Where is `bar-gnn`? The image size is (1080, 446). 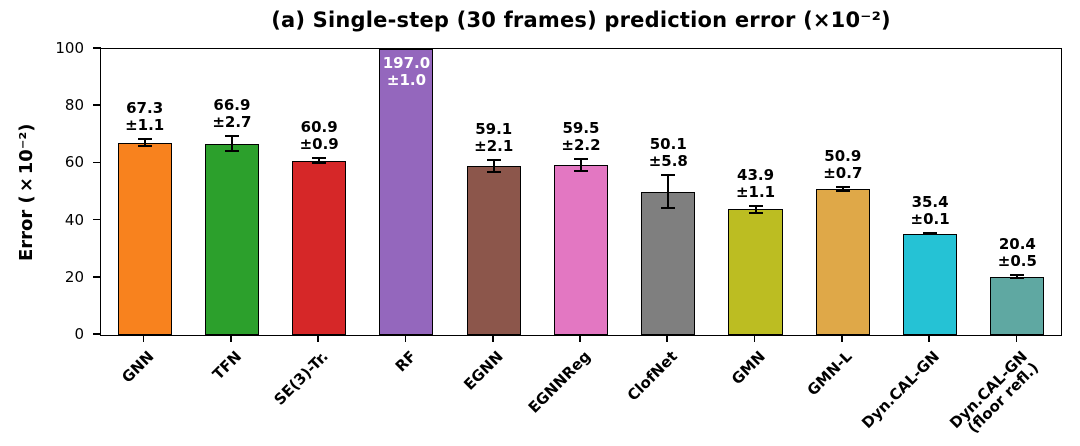 bar-gnn is located at coordinates (144, 238).